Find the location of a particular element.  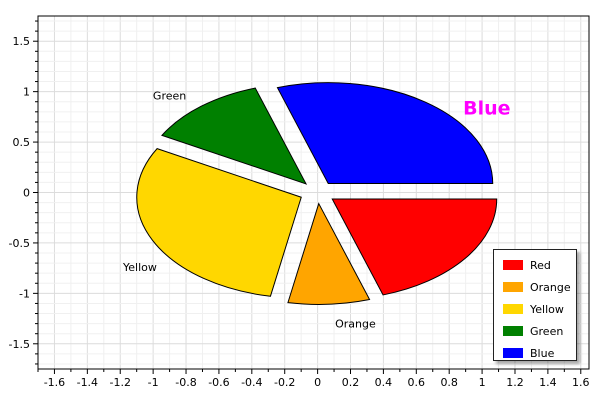

y-tick-label: 0 is located at coordinates (26, 193).